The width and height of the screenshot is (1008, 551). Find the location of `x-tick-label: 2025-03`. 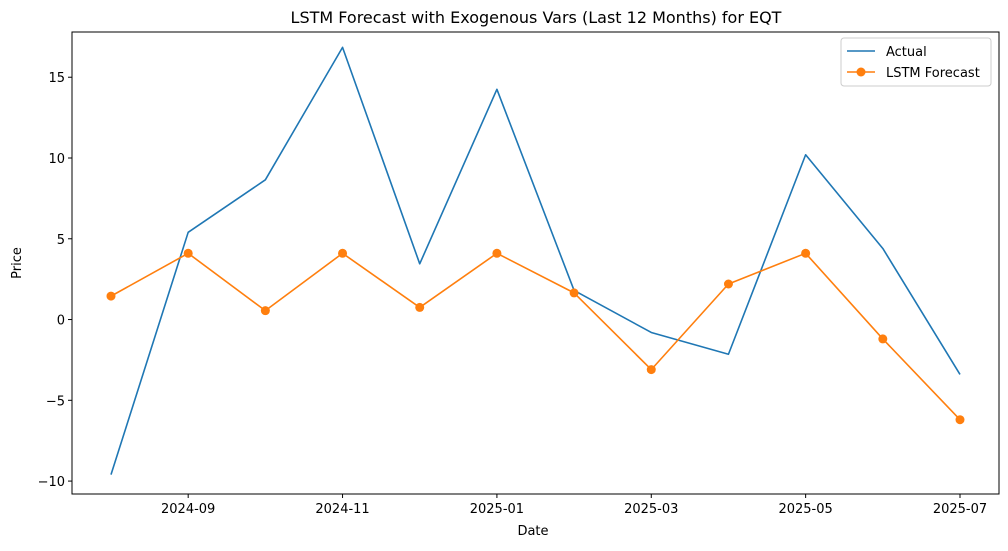

x-tick-label: 2025-03 is located at coordinates (651, 509).